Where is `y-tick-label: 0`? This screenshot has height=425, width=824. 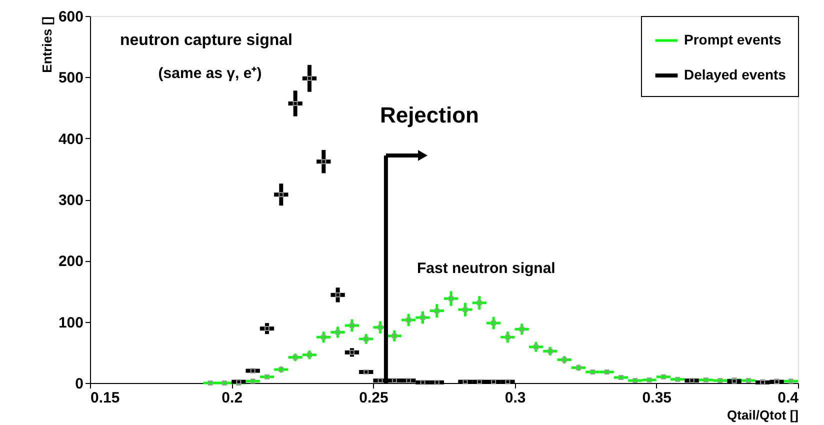
y-tick-label: 0 is located at coordinates (79, 384).